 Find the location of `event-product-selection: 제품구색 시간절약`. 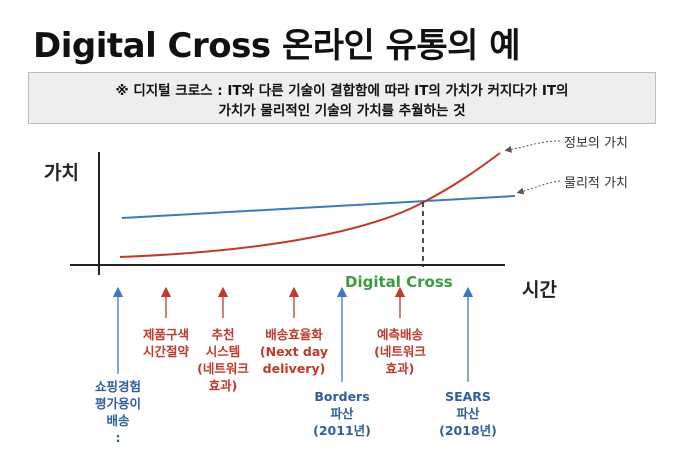

event-product-selection: 제품구색 시간절약 is located at coordinates (165, 343).